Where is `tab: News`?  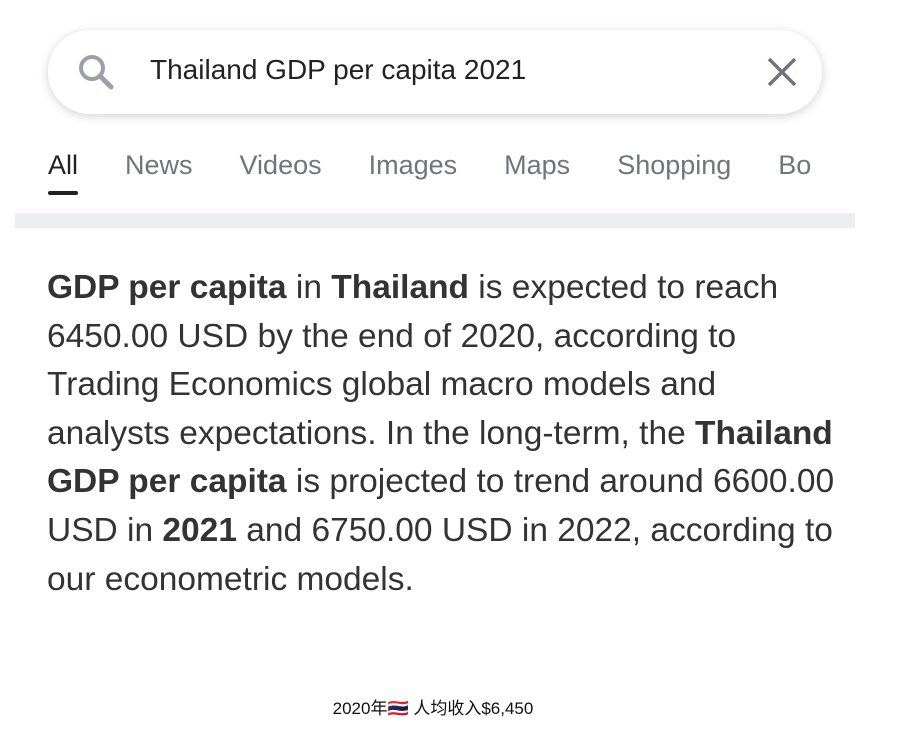 tab: News is located at coordinates (159, 165).